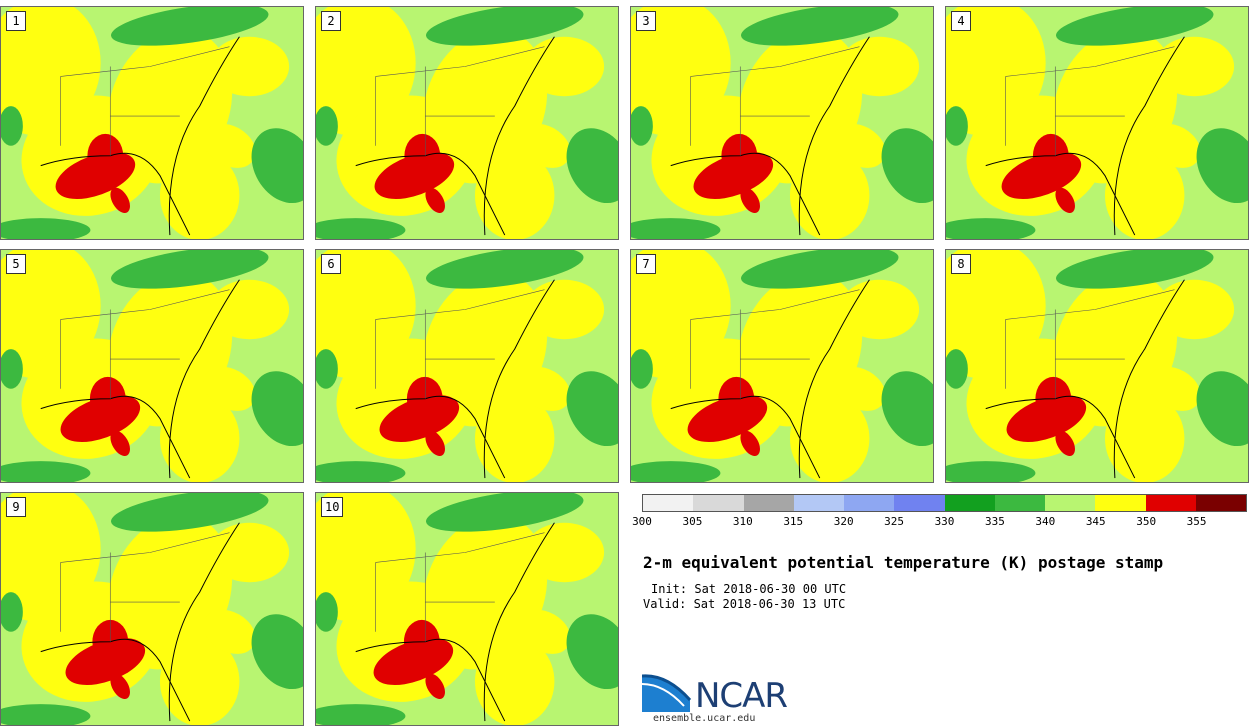 The image size is (1260, 728). What do you see at coordinates (744, 604) in the screenshot?
I see `valid-time: Valid: Sat 2018-06-30 13 UTC` at bounding box center [744, 604].